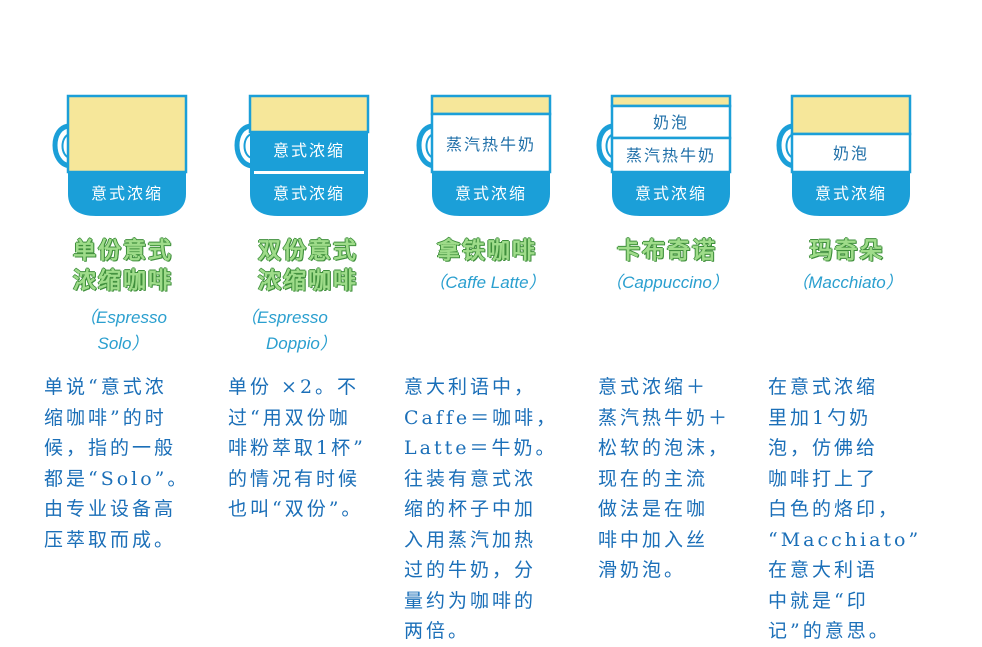  I want to click on cup-cappuccino: 奶泡 蒸汽热牛奶 意式浓缩, so click(667, 157).